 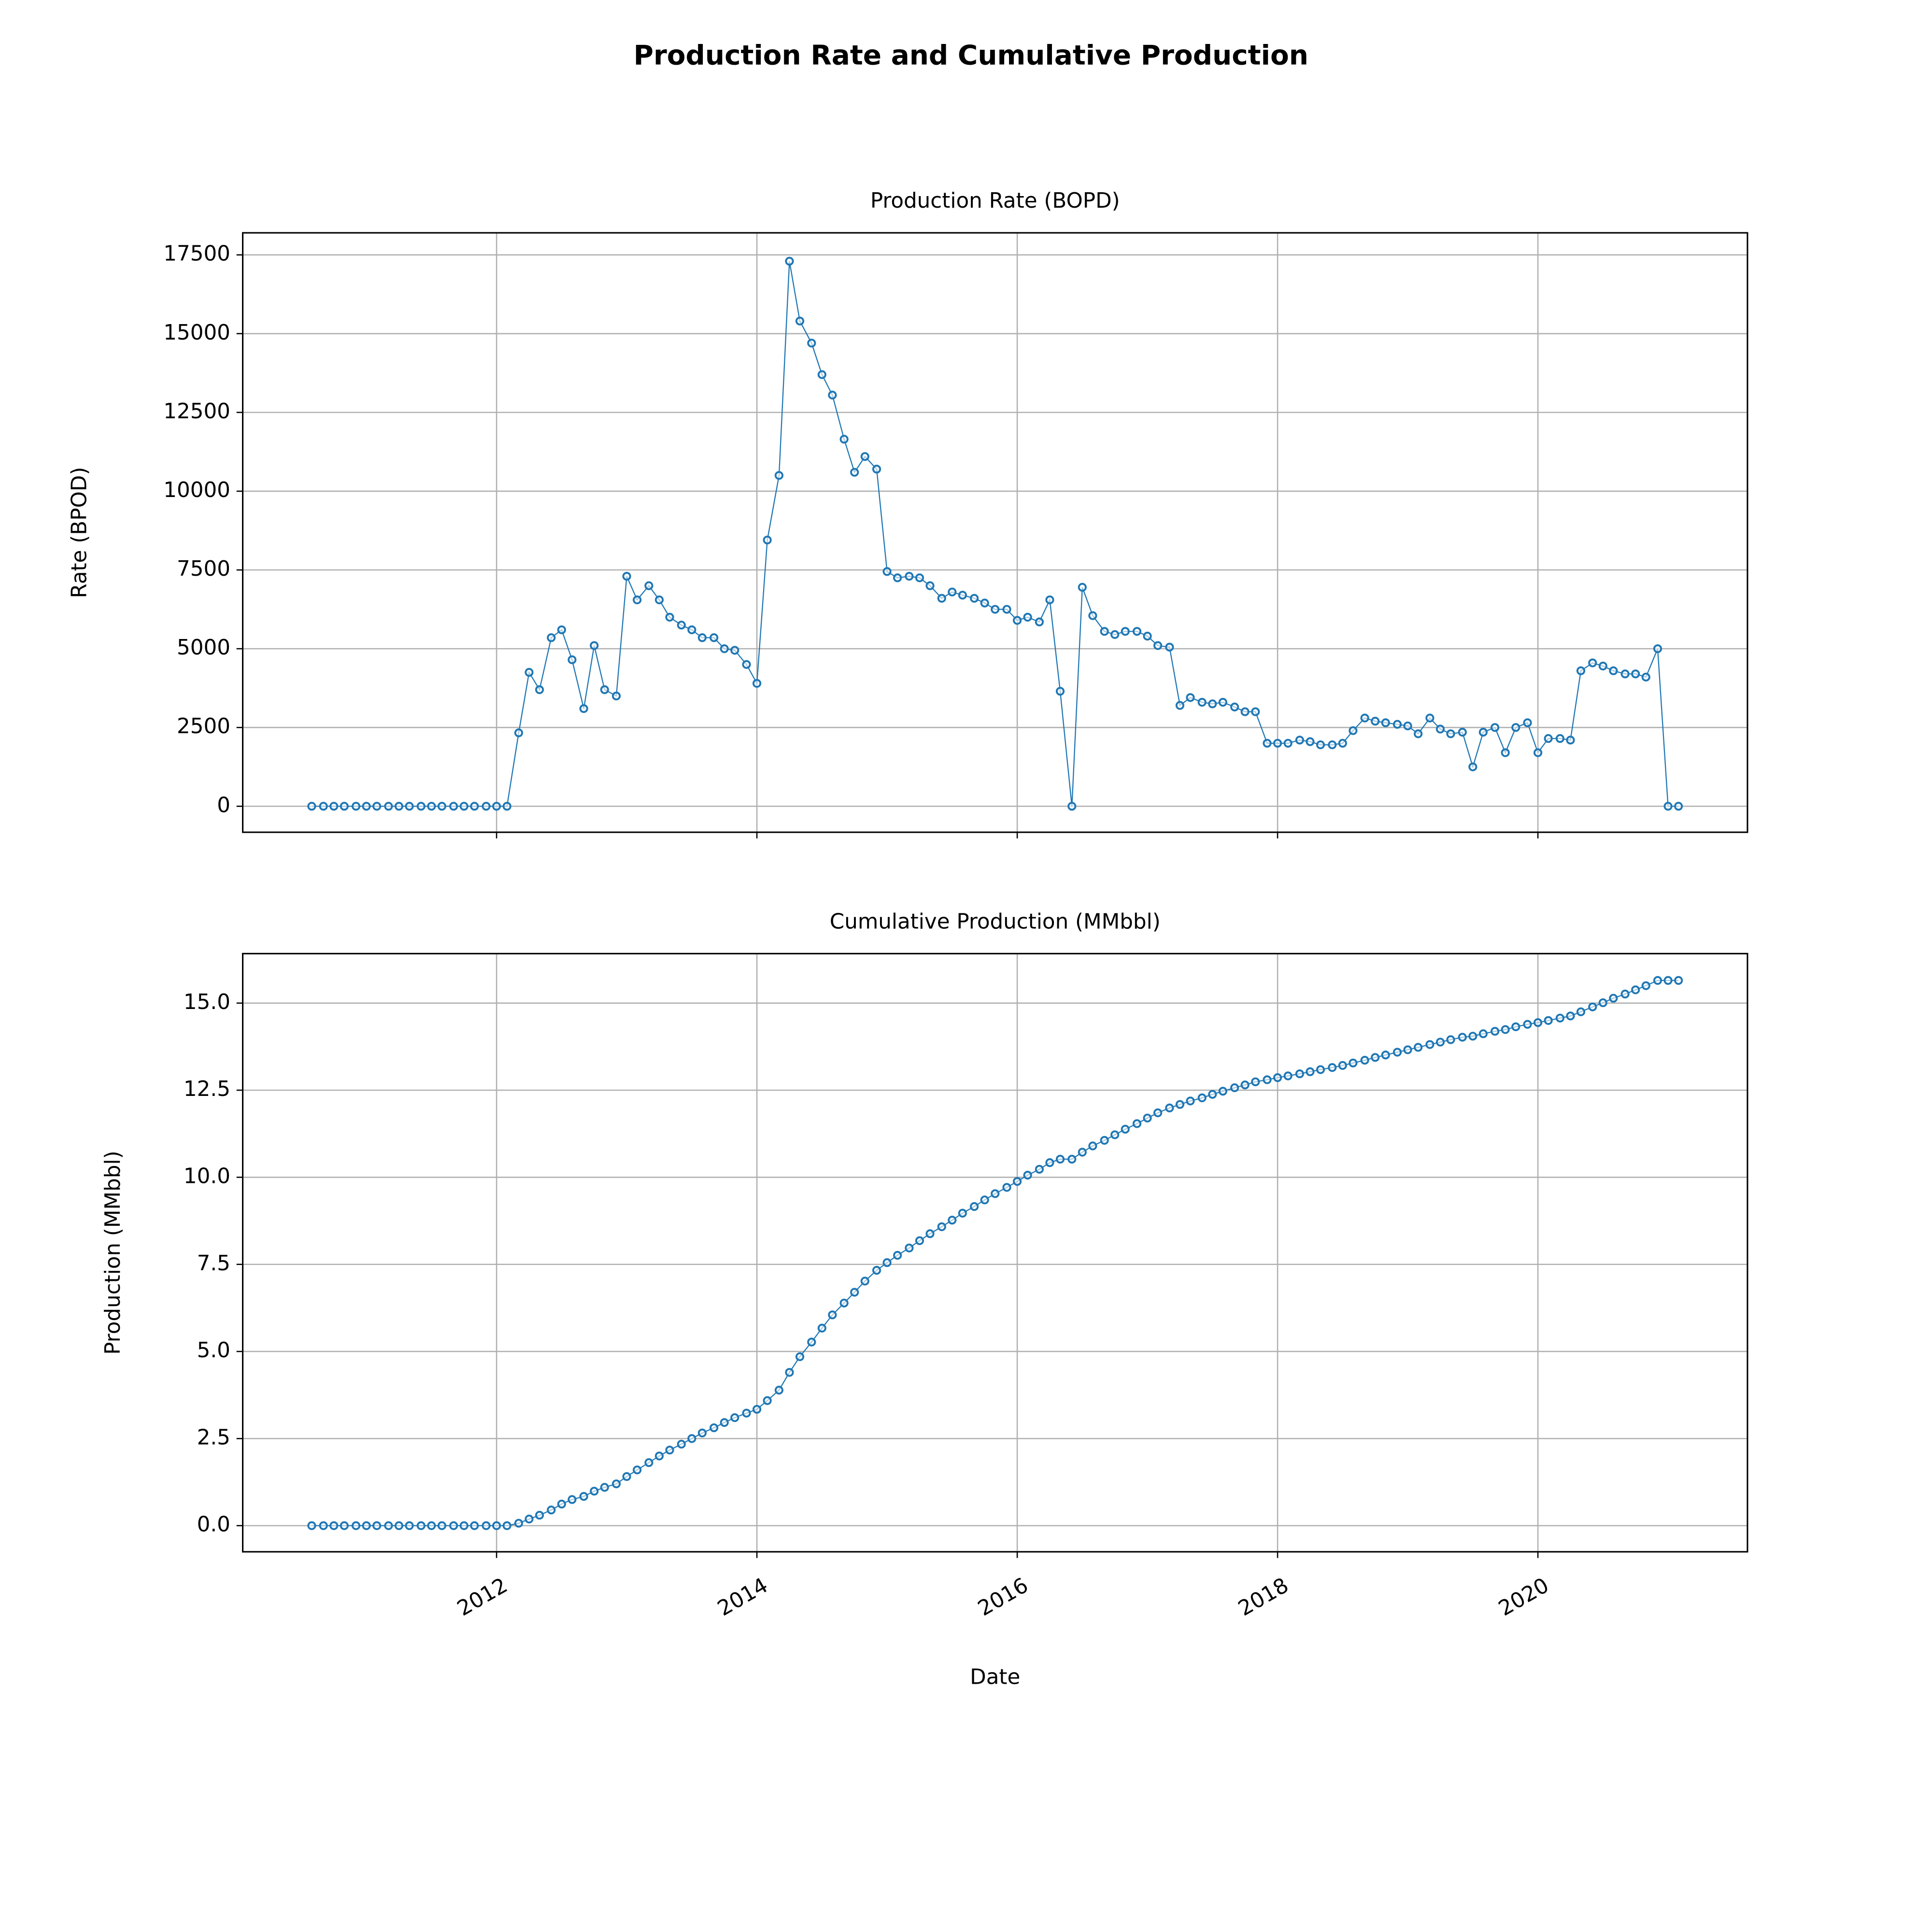 What do you see at coordinates (203, 648) in the screenshot?
I see `y-tick-label: 5000` at bounding box center [203, 648].